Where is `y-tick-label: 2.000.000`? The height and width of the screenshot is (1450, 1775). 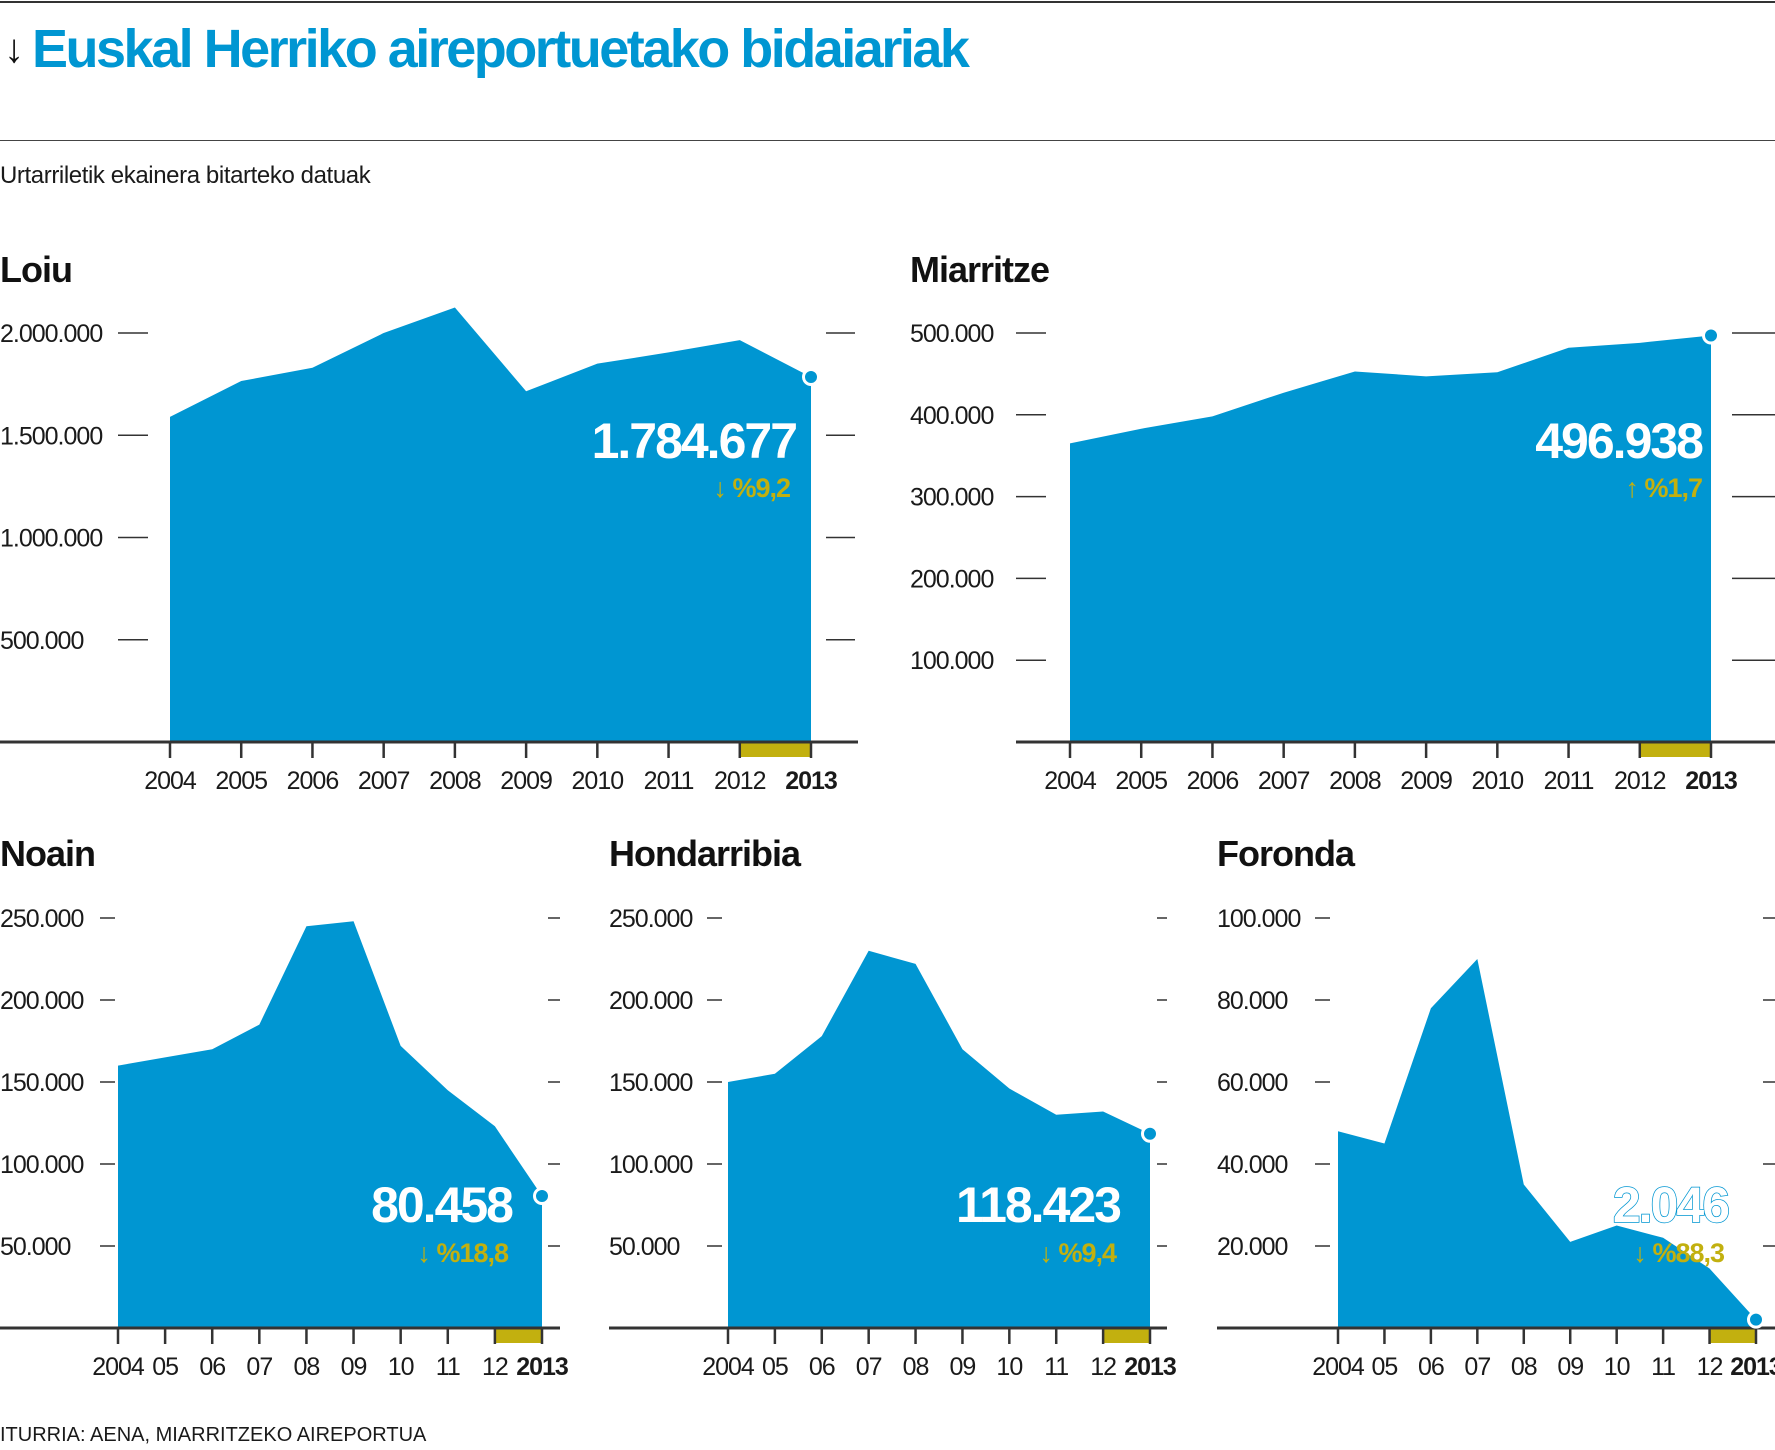
y-tick-label: 2.000.000 is located at coordinates (51, 334).